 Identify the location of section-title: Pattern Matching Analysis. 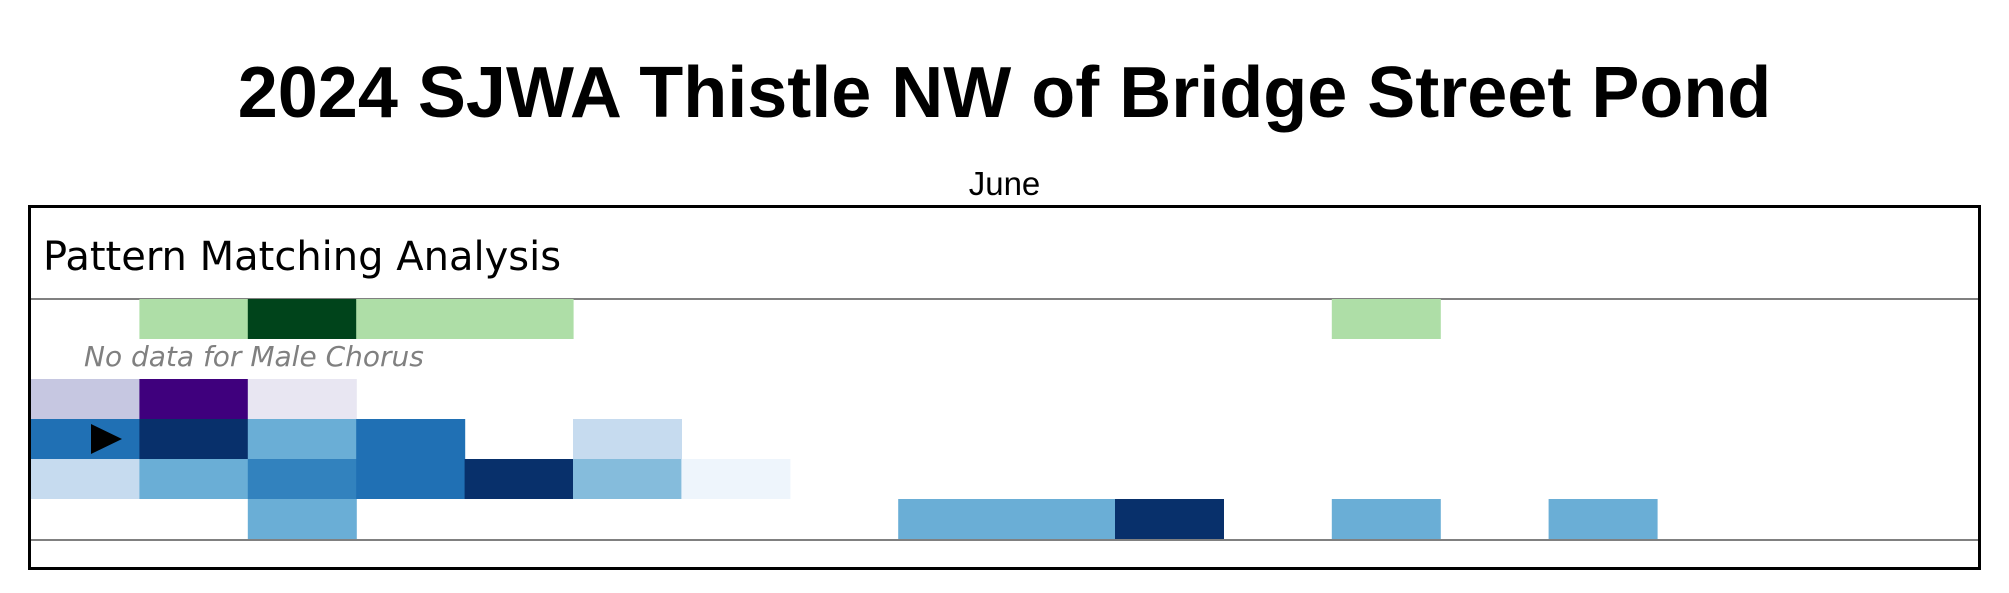
(302, 257).